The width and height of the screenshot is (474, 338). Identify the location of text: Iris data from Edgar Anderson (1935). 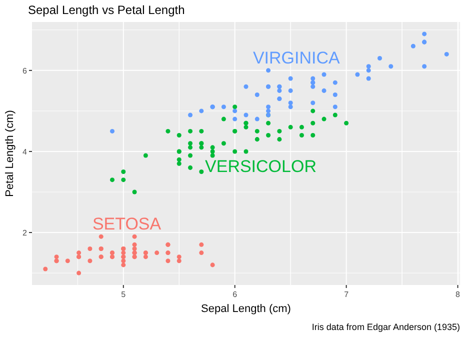
(386, 327).